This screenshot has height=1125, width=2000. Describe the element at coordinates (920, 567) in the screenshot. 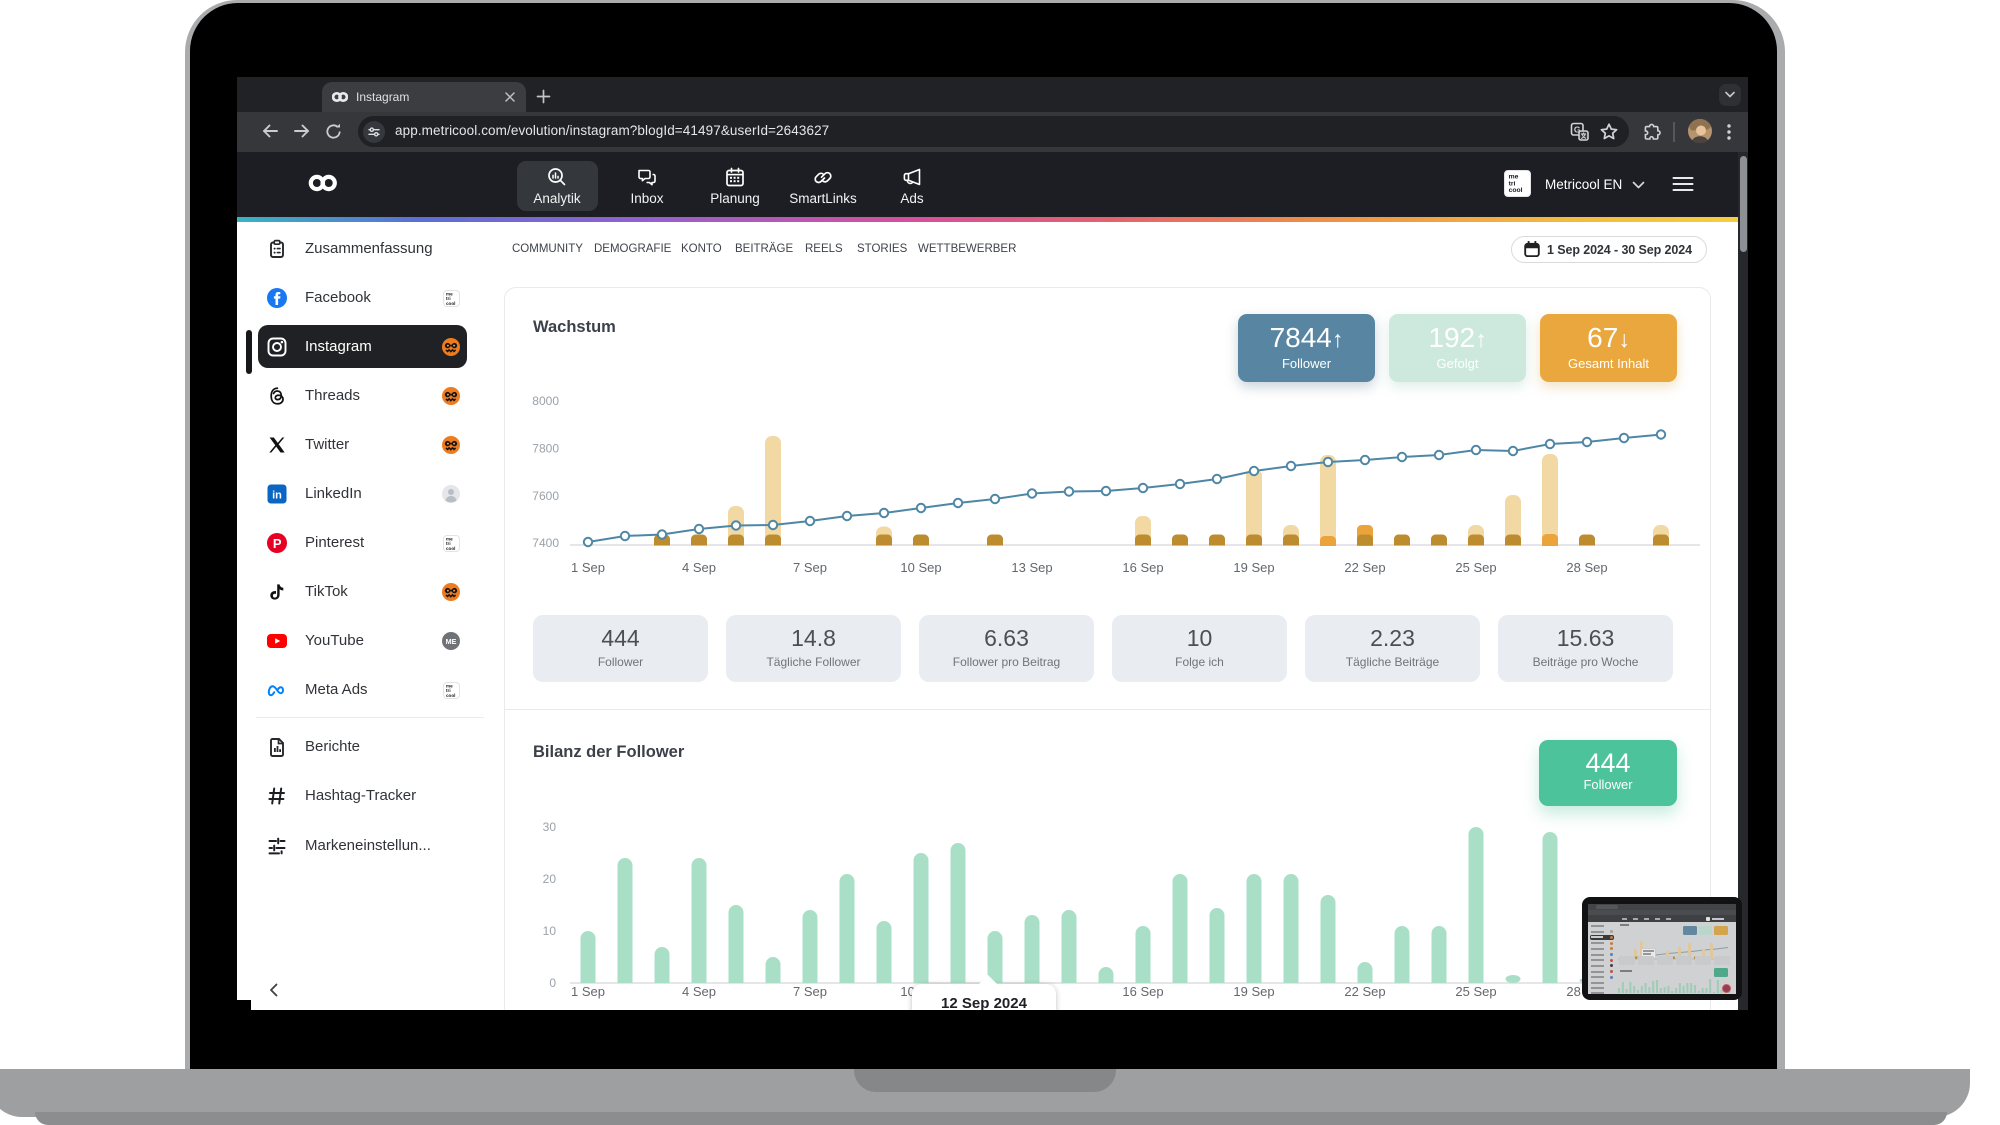

I see `svg-text: 10 Sep` at that location.